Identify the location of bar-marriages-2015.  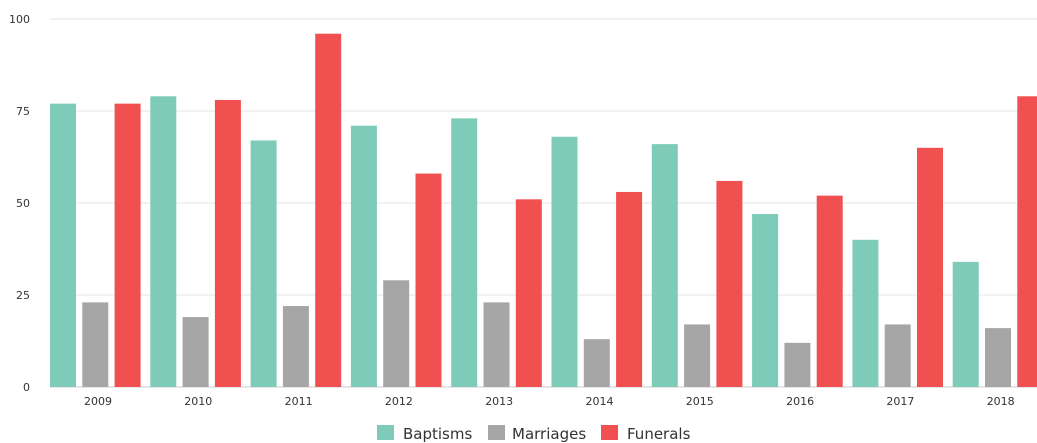
(697, 355).